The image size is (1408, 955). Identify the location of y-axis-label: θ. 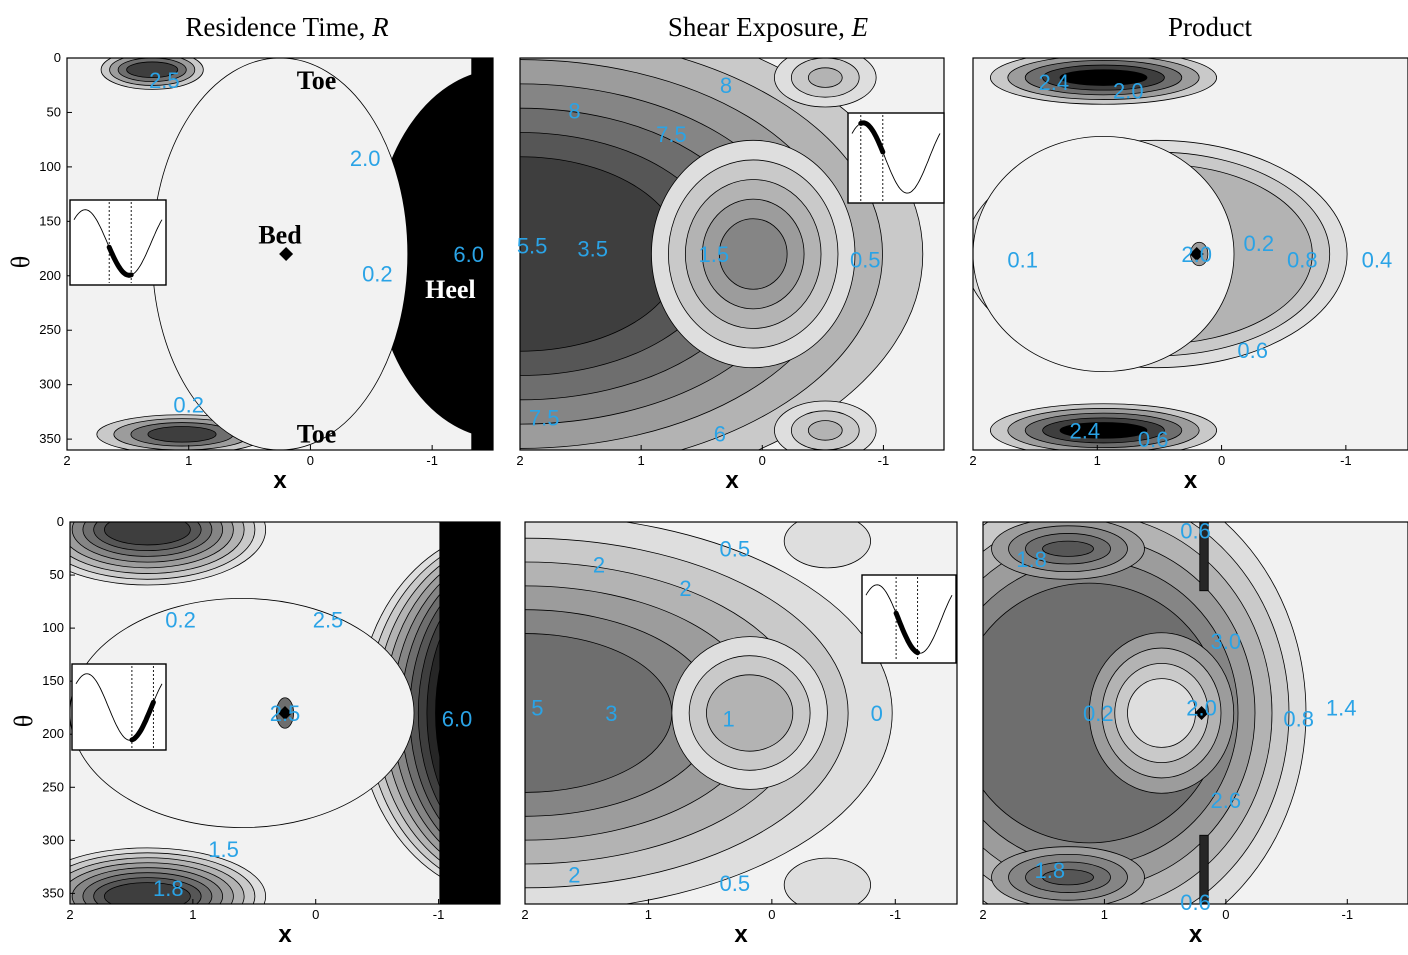
(23, 721).